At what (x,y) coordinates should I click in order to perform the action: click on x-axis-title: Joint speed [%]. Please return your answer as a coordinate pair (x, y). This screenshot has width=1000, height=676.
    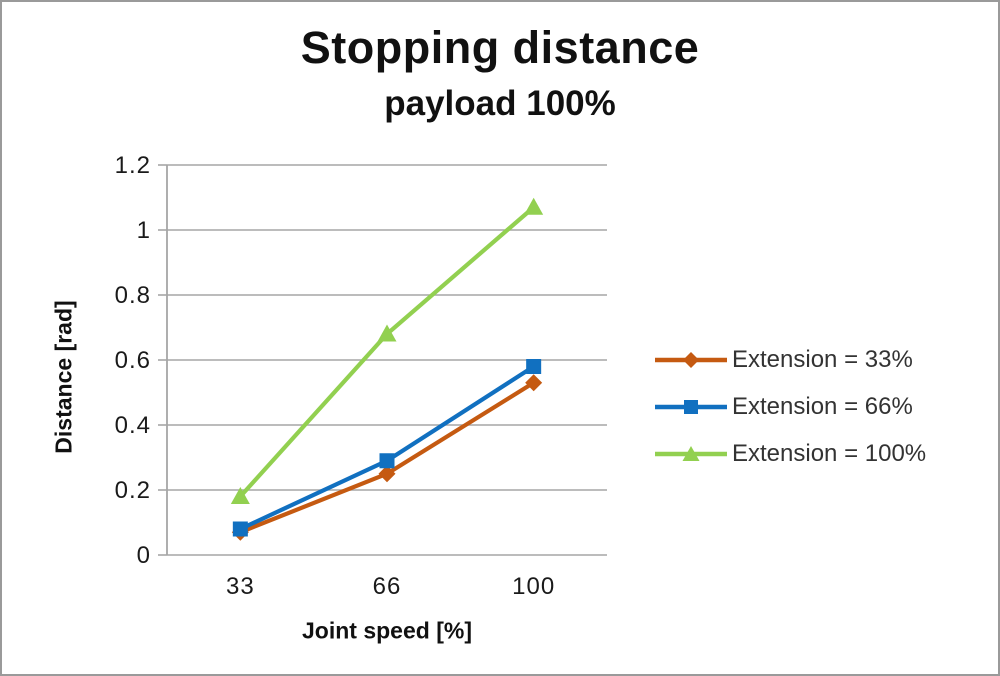
    Looking at the image, I should click on (387, 630).